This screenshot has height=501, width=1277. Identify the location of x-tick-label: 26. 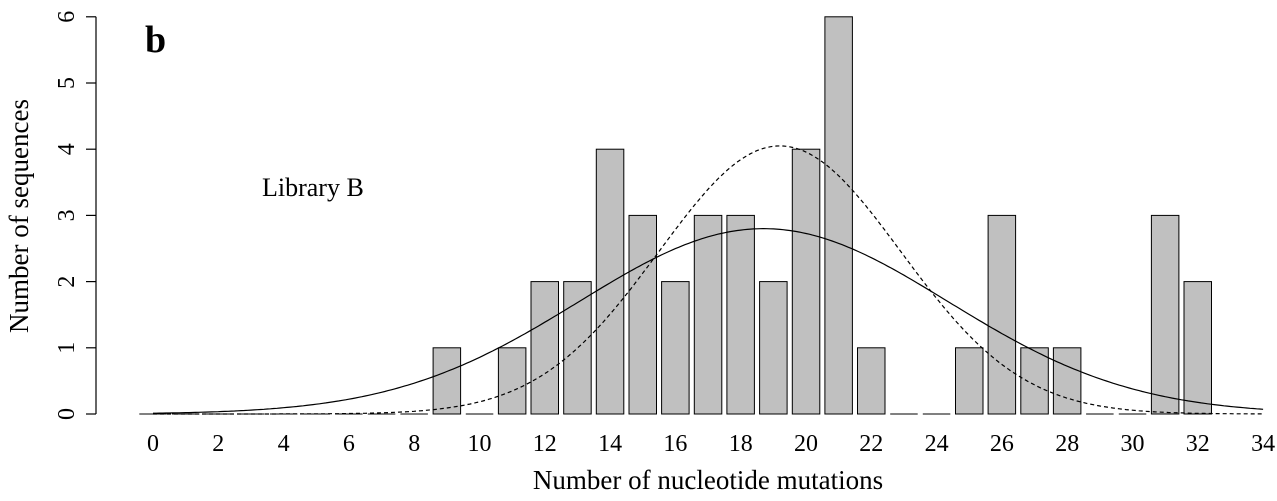
(1002, 444).